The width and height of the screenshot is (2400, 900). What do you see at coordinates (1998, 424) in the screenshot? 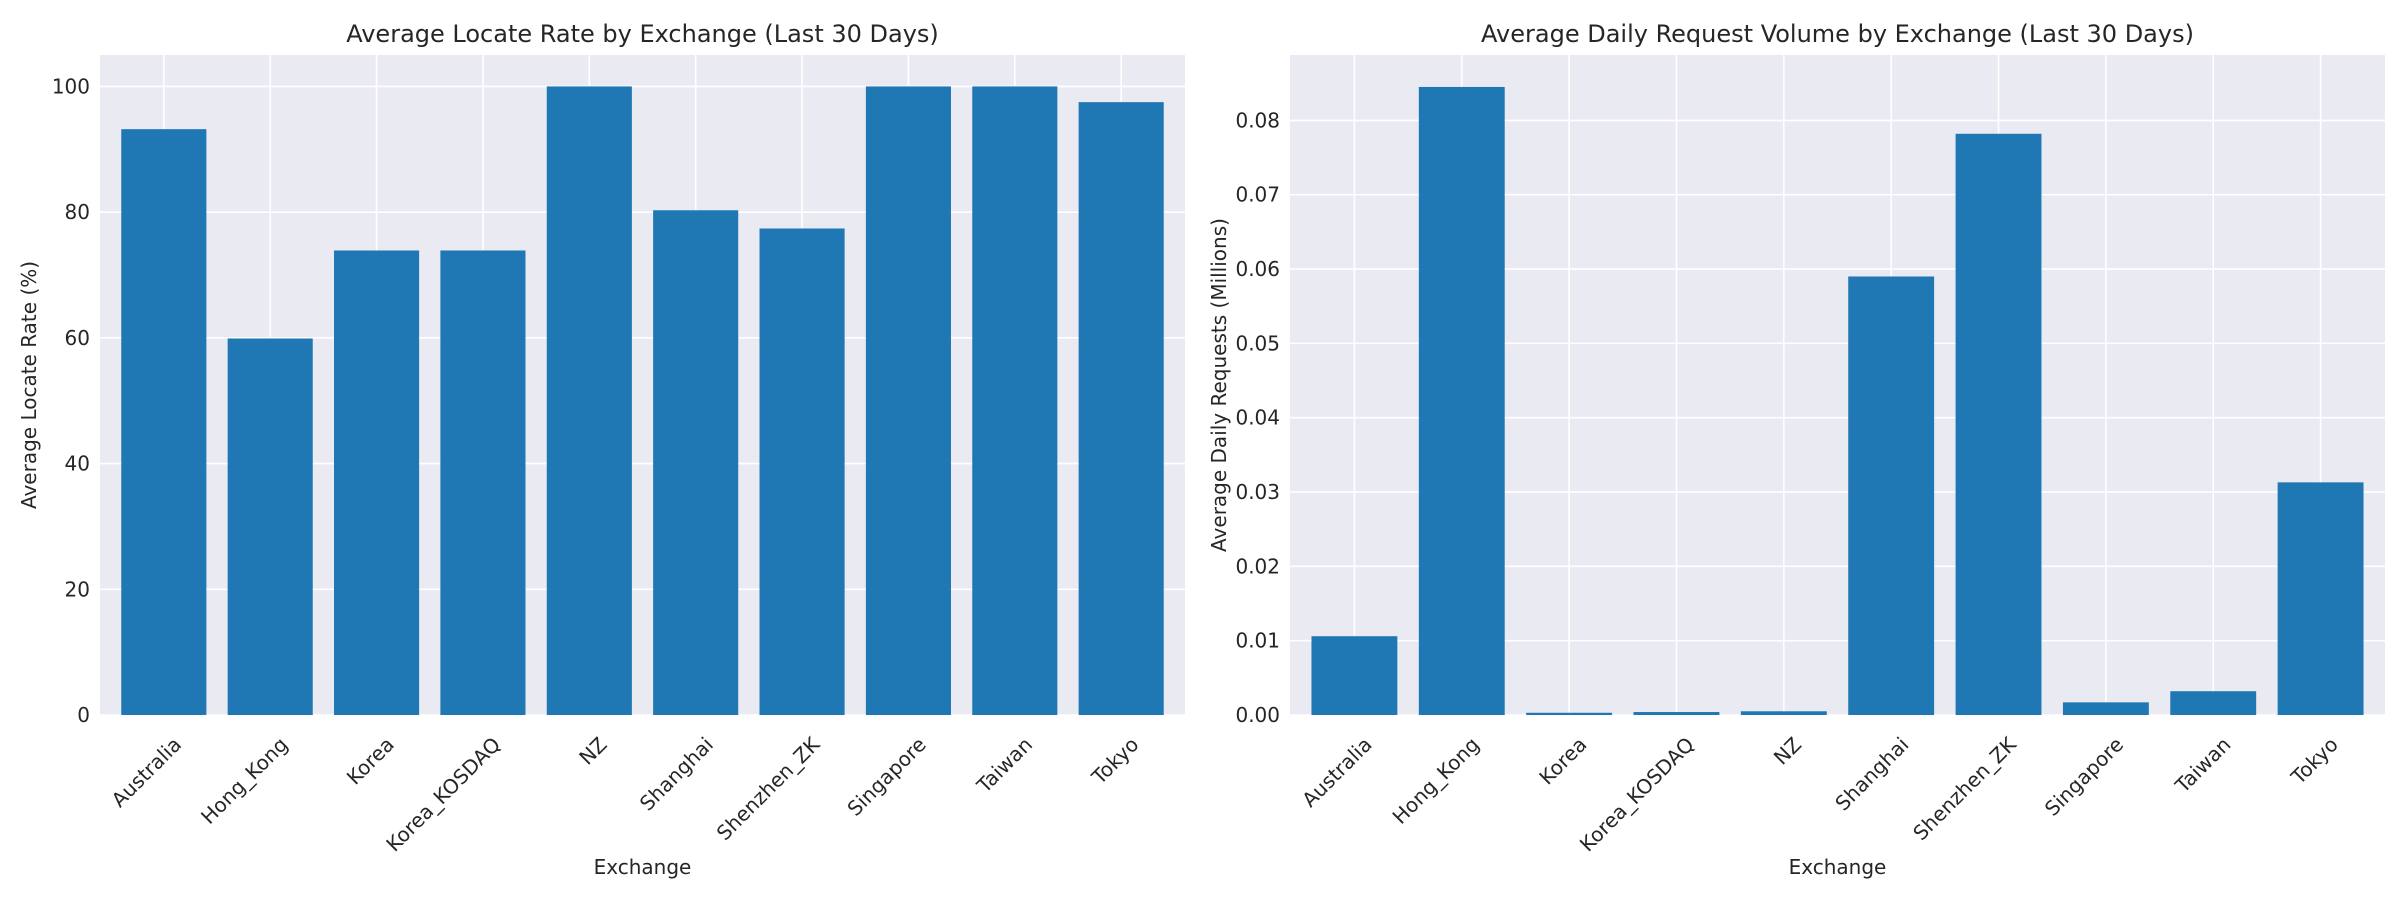
I see `request-volume-bar-shenzhen-zk` at bounding box center [1998, 424].